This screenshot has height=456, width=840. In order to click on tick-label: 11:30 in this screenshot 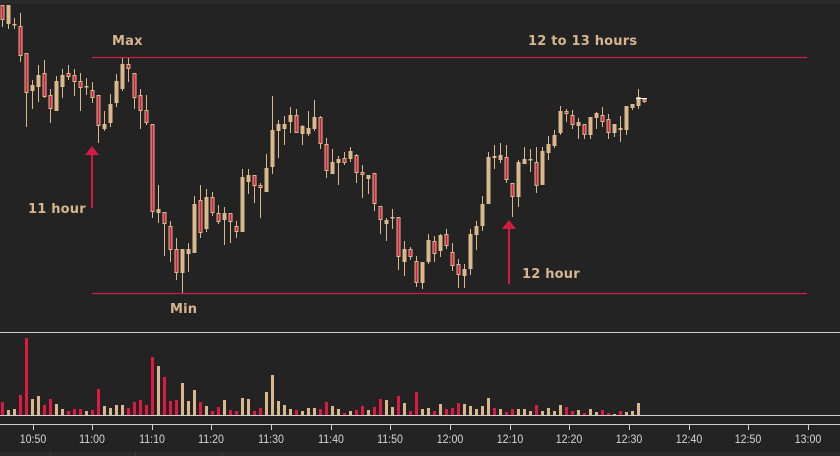, I will do `click(271, 440)`.